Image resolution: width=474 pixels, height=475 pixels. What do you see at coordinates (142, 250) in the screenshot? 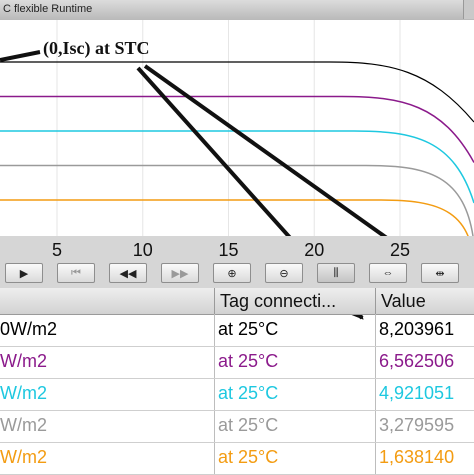
I see `x-tick-label: 10` at bounding box center [142, 250].